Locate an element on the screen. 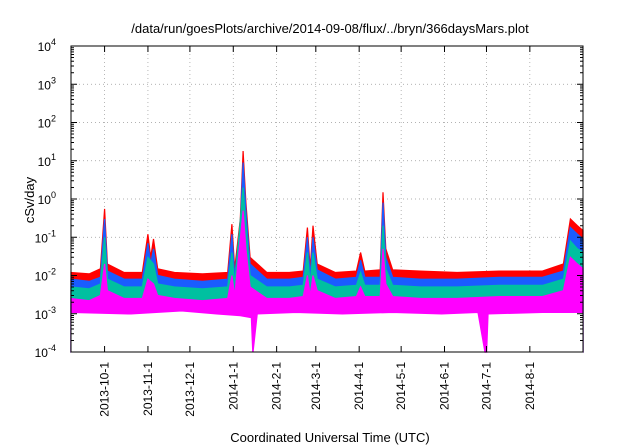  x-tick-label: 2013-11-1 is located at coordinates (148, 389).